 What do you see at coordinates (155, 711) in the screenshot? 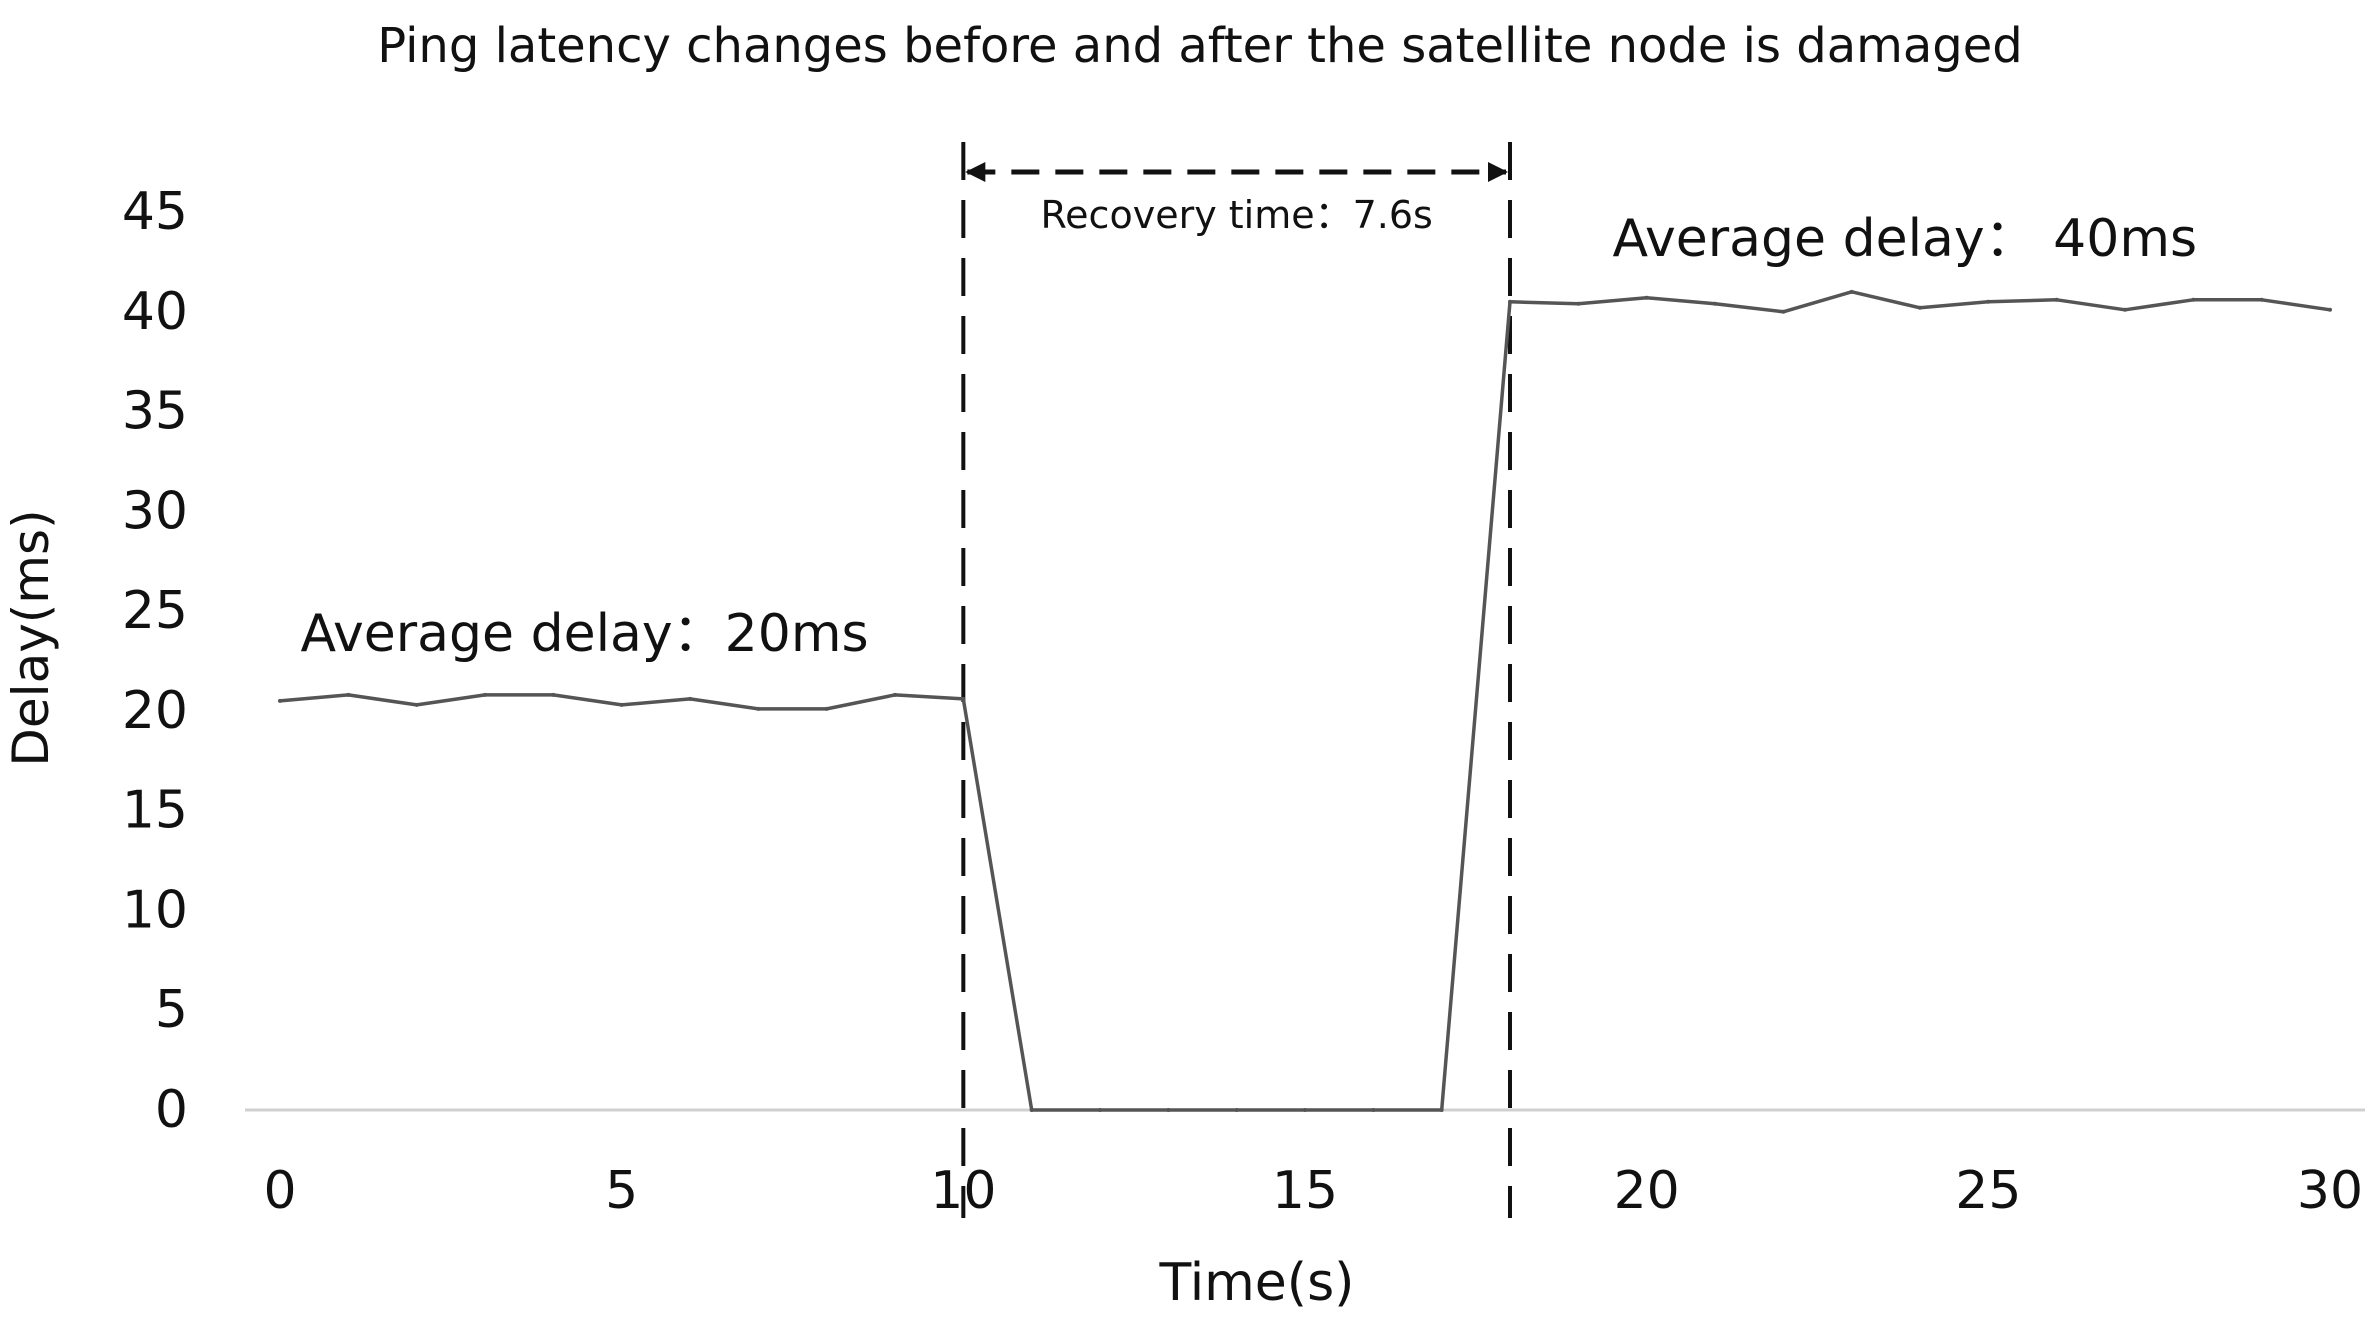
I see `y-tick-label: 20` at bounding box center [155, 711].